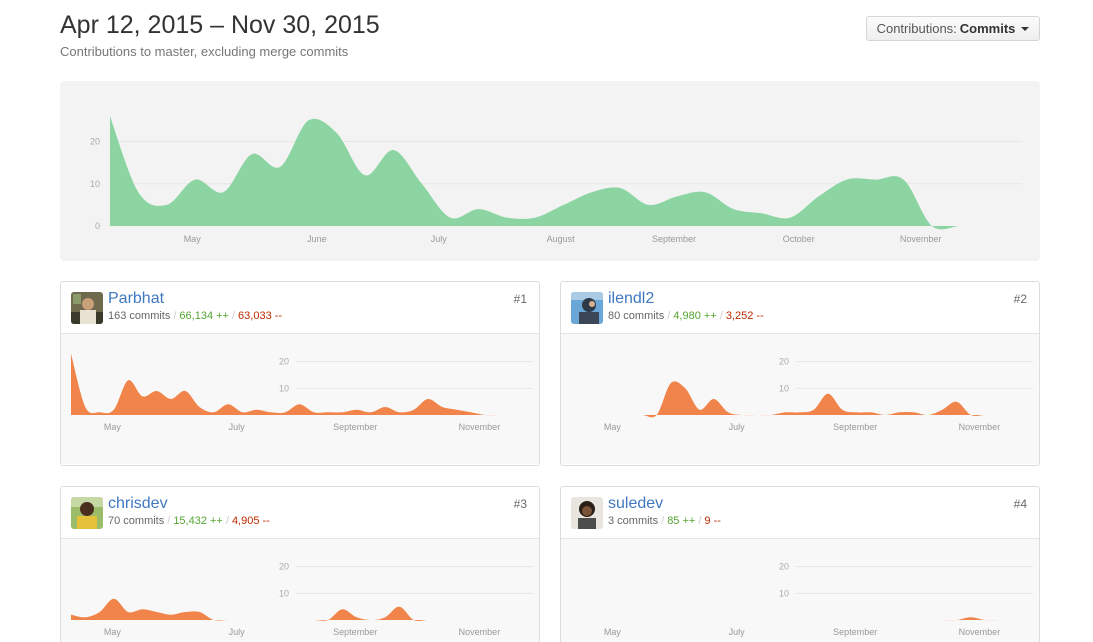  Describe the element at coordinates (916, 28) in the screenshot. I see `select-prefix-label: Contributions:` at that location.